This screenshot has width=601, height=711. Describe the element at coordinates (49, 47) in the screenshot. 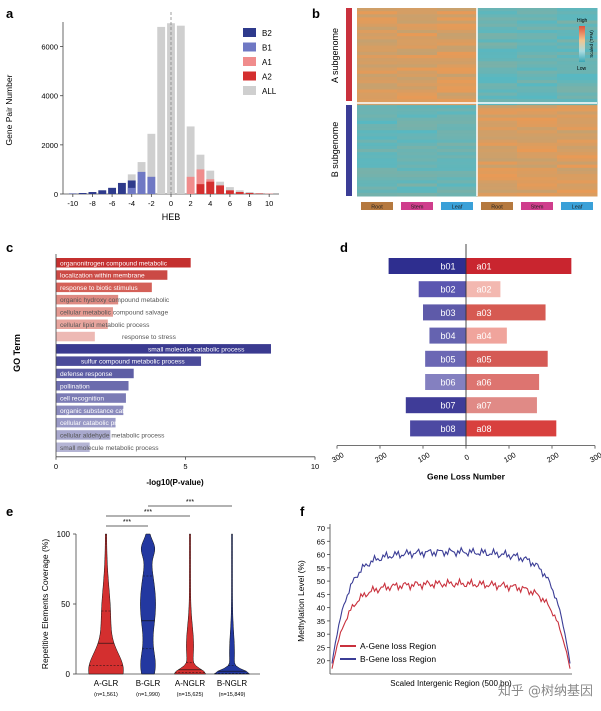

I see `a-y-tick-label: 6000` at that location.